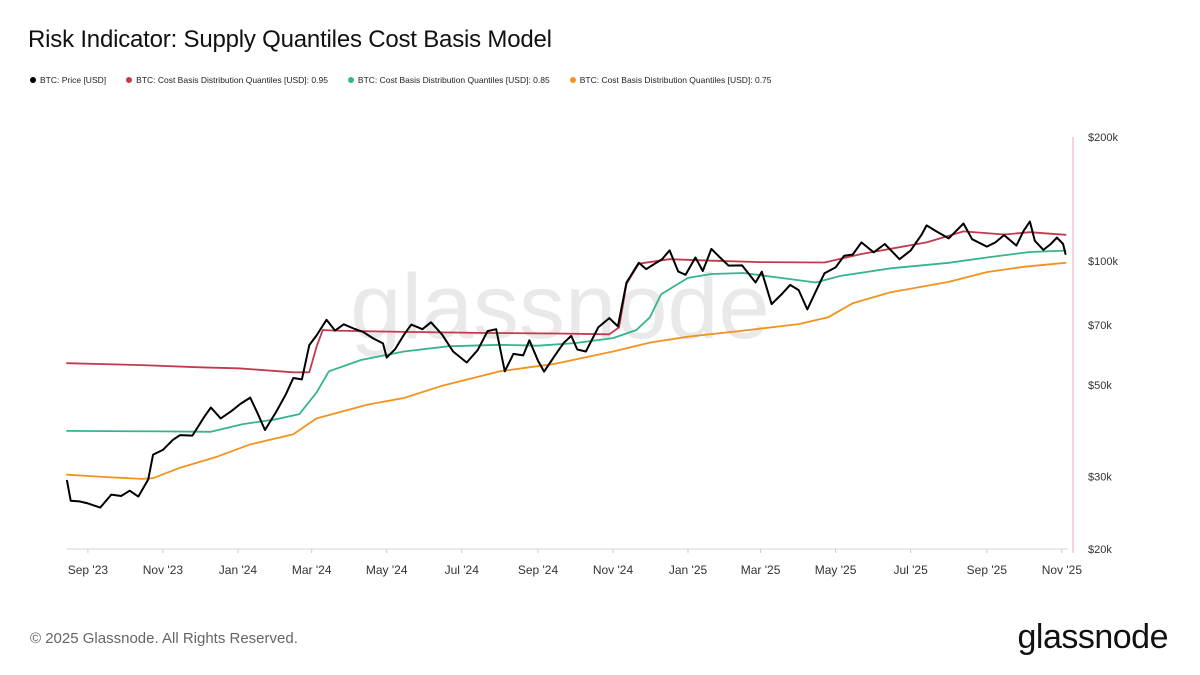  I want to click on y-axis: $200k $100k $70k $50k $30k $20k, so click(1095, 344).